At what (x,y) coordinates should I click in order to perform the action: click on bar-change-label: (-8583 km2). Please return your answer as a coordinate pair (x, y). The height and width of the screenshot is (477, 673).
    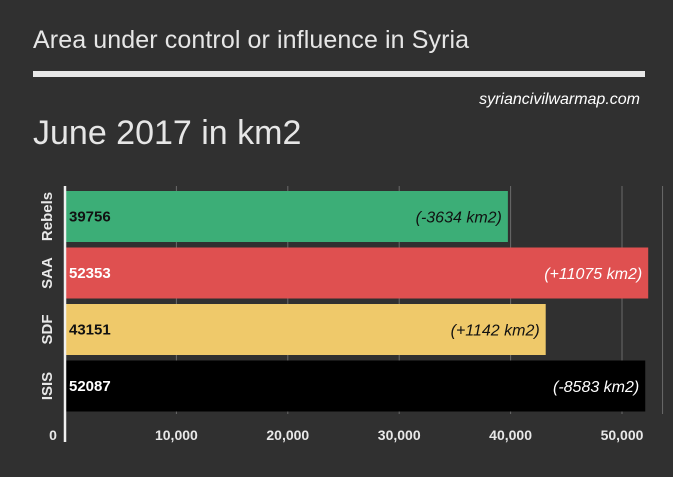
    Looking at the image, I should click on (596, 387).